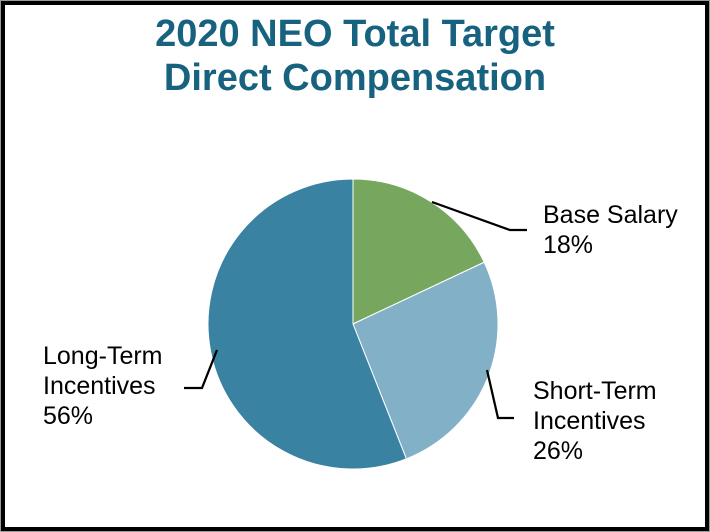 The width and height of the screenshot is (710, 532). Describe the element at coordinates (479, 216) in the screenshot. I see `leader-line-base-salary` at that location.